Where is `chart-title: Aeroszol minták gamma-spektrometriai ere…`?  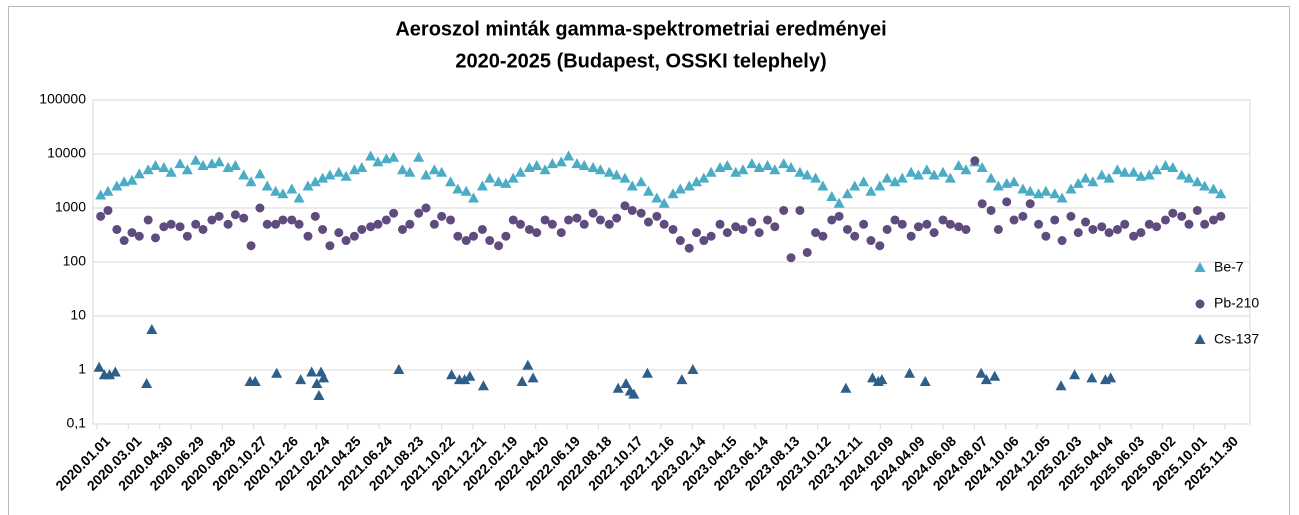 chart-title: Aeroszol minták gamma-spektrometriai ere… is located at coordinates (640, 29).